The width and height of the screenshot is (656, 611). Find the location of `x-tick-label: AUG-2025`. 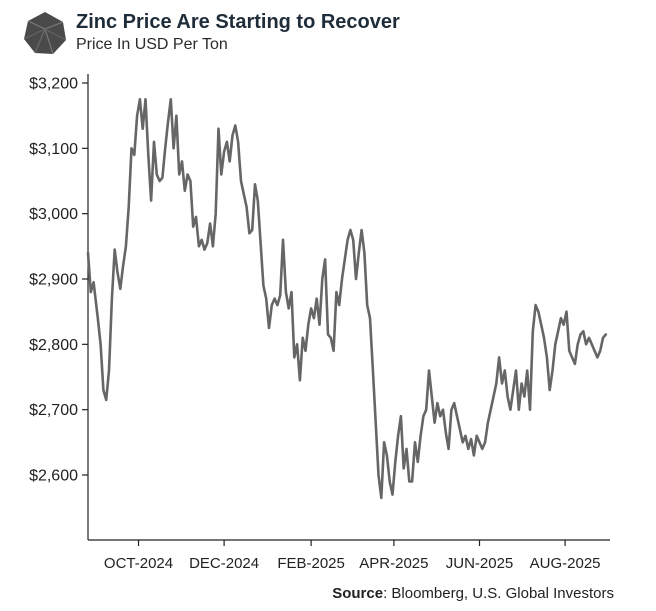

x-tick-label: AUG-2025 is located at coordinates (565, 563).